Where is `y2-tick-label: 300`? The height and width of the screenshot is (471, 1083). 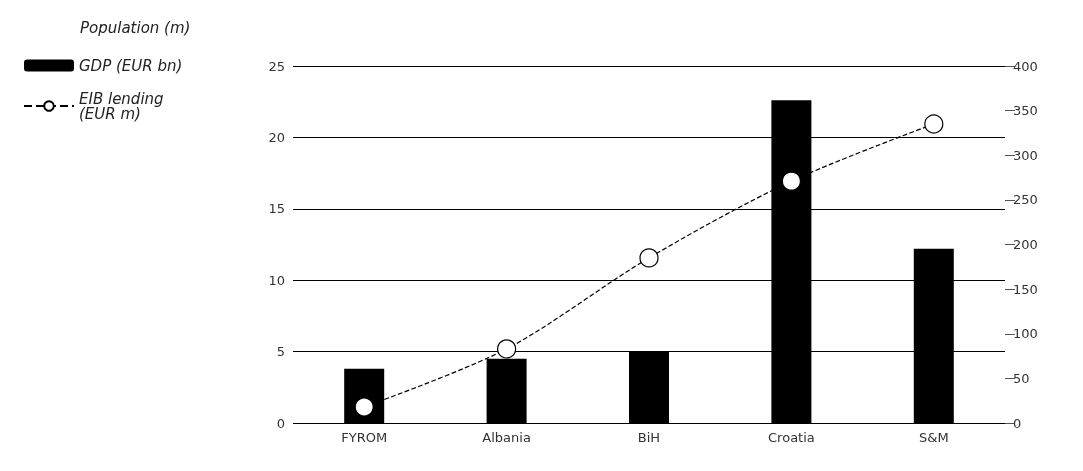
y2-tick-label: 300 is located at coordinates (1025, 155).